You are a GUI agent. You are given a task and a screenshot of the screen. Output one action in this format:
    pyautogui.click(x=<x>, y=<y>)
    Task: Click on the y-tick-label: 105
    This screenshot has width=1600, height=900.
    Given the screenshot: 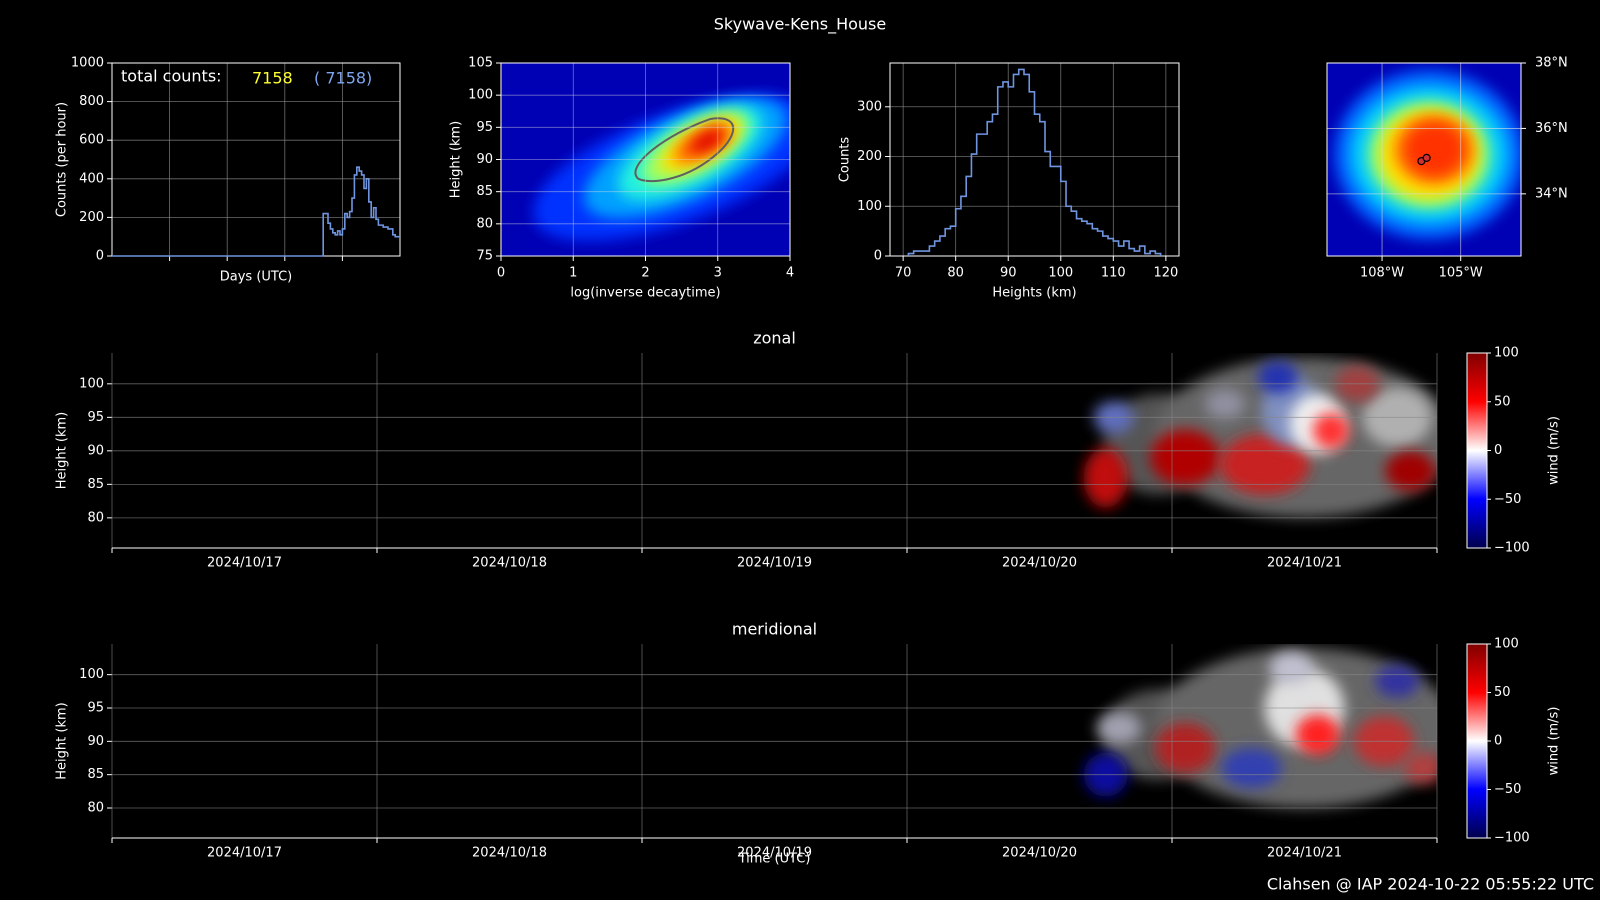 What is the action you would take?
    pyautogui.click(x=480, y=63)
    